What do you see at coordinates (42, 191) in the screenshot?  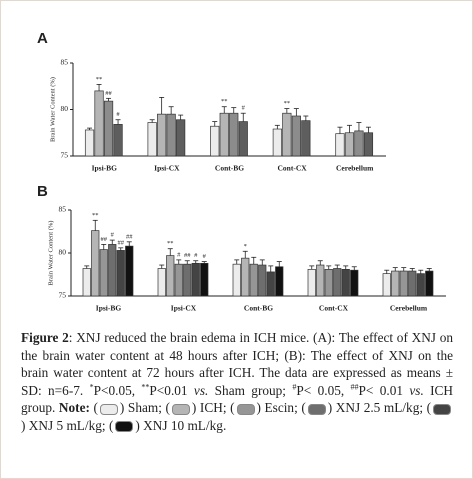 I see `panel-label: B` at bounding box center [42, 191].